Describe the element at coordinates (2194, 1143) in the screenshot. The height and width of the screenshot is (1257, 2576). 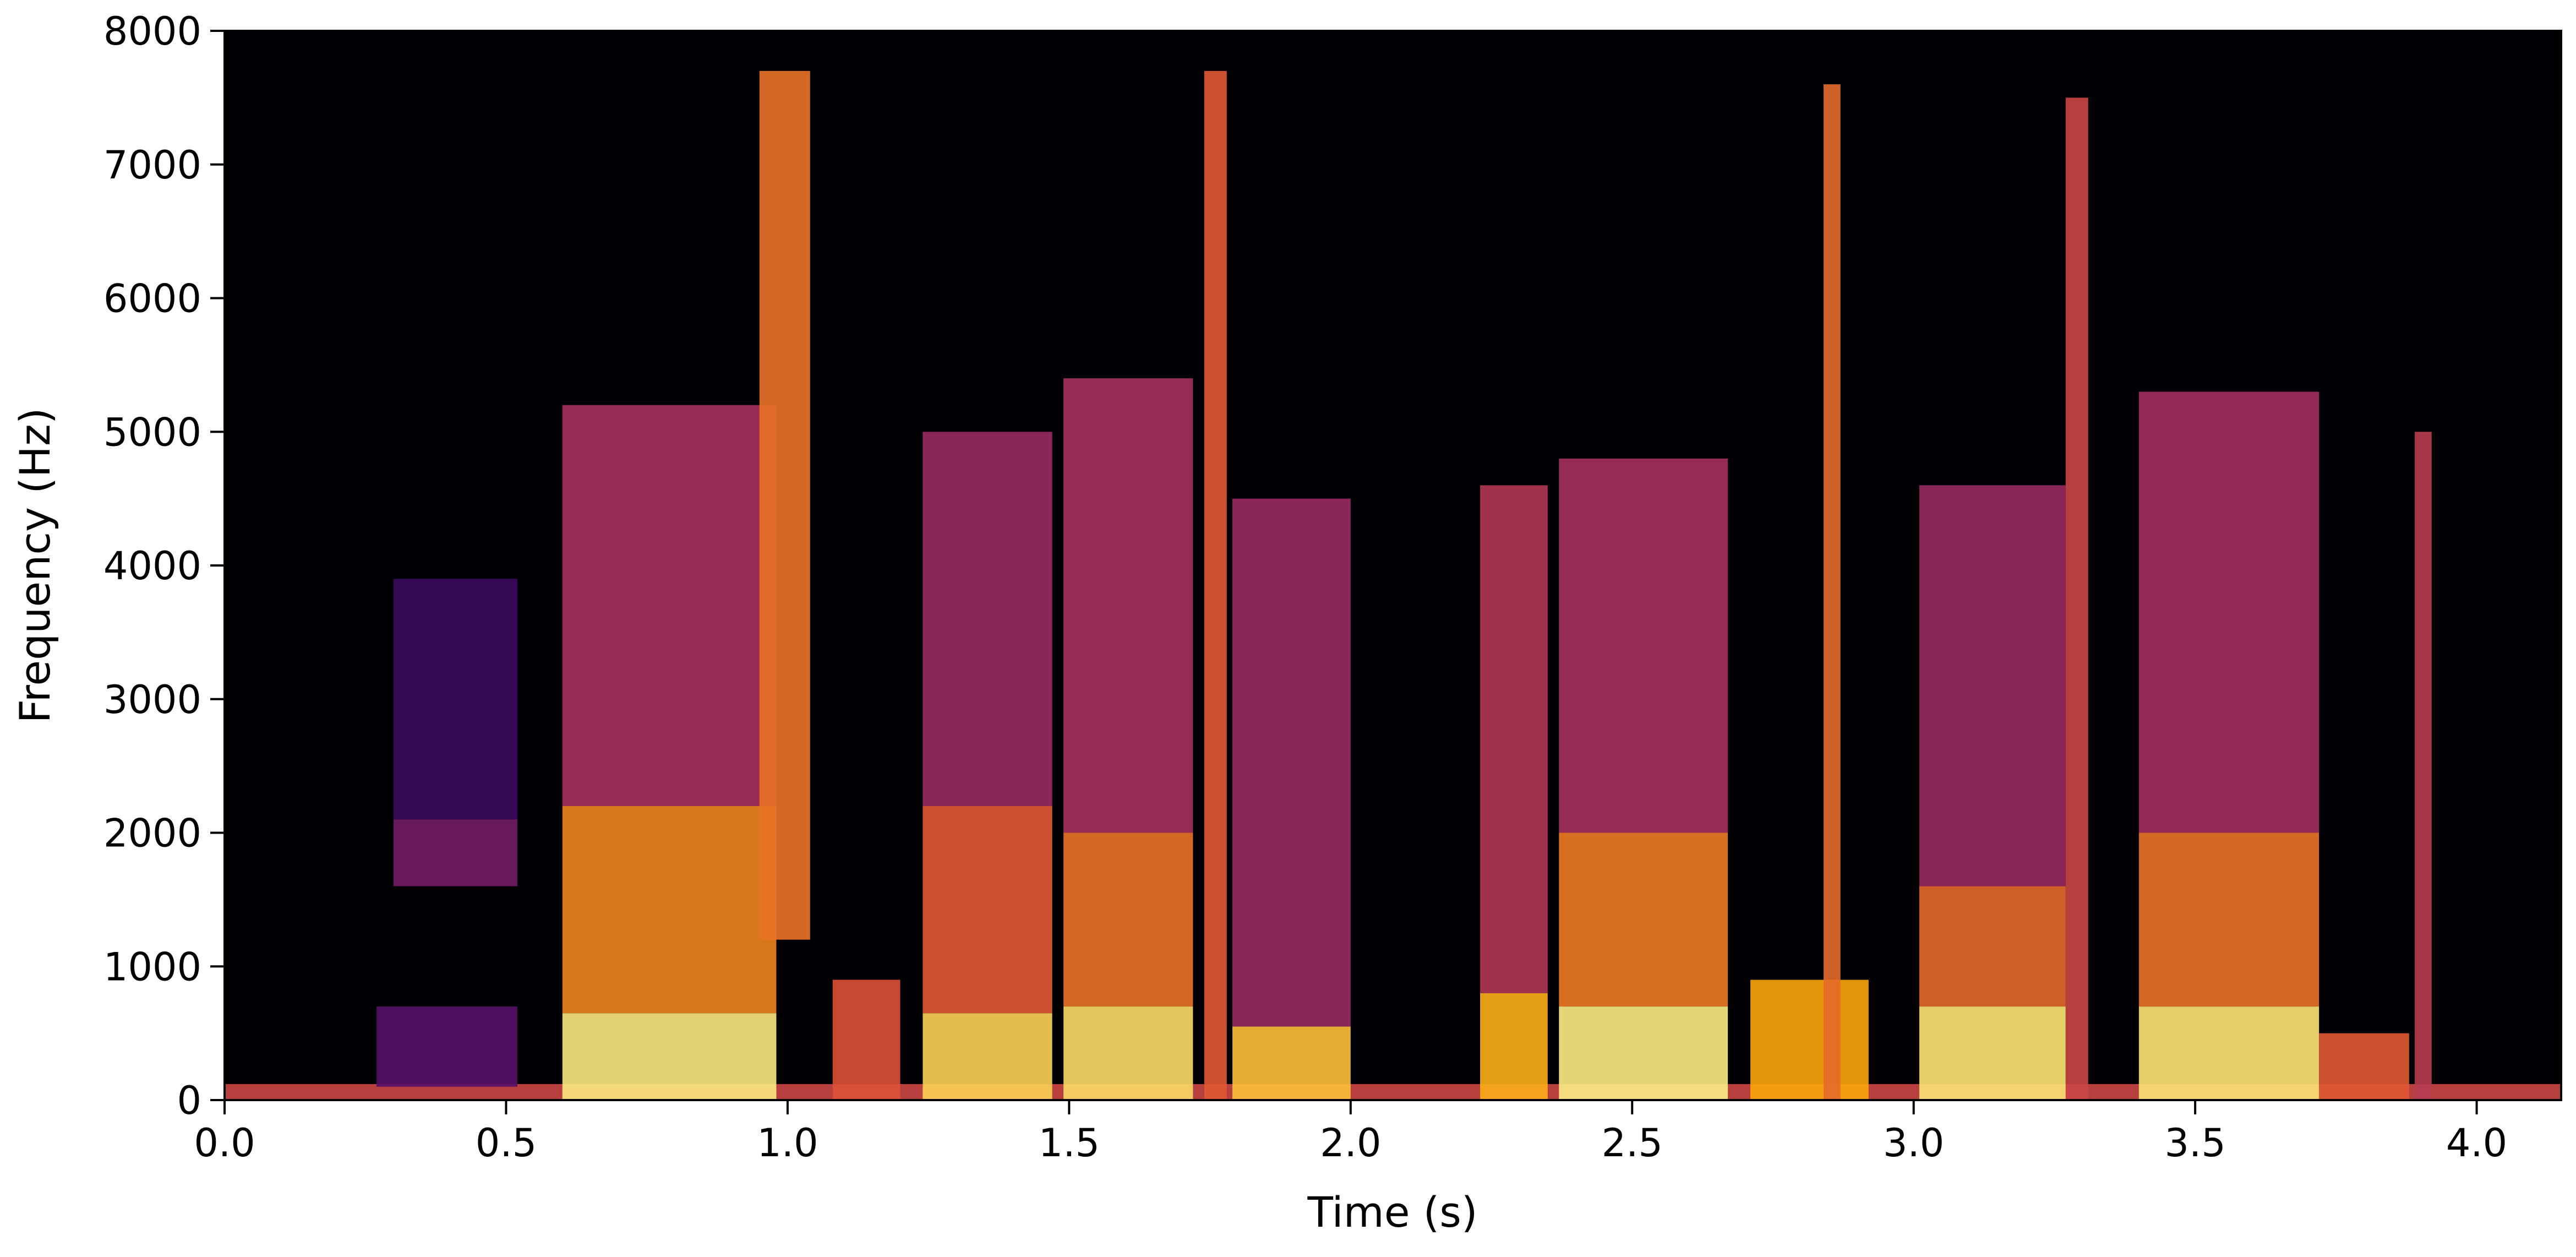
I see `x-tick-label: 3.5` at that location.